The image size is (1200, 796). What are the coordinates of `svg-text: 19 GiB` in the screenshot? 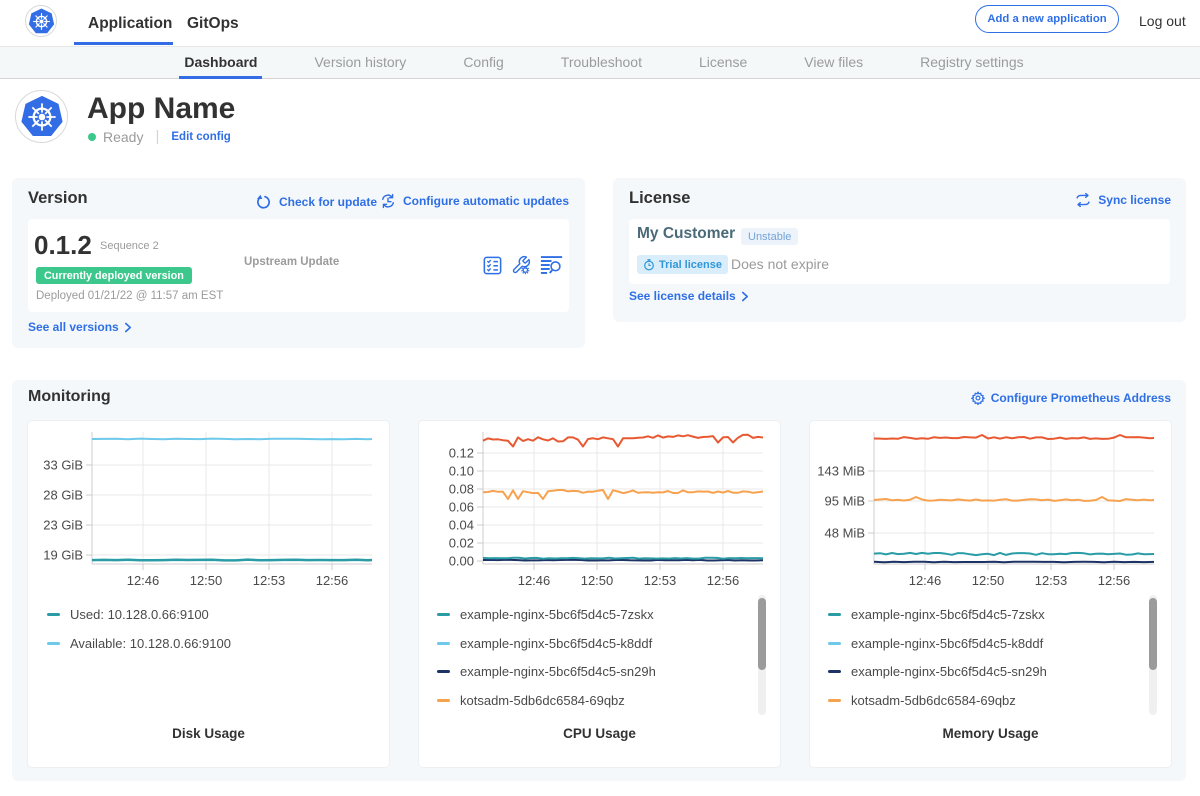 It's located at (63, 555).